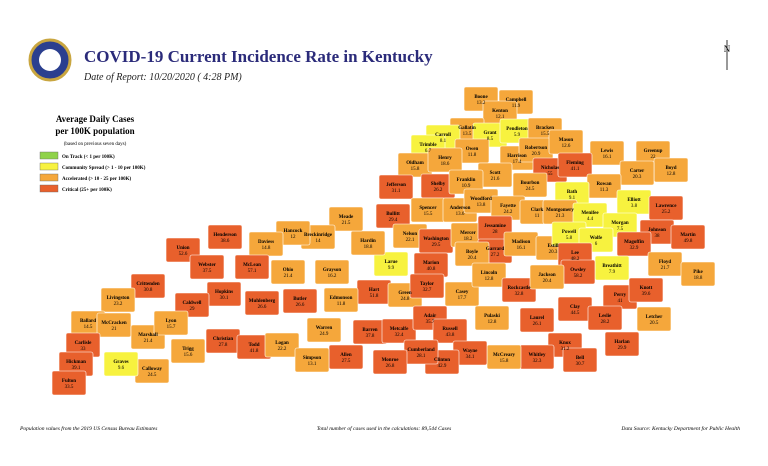 The height and width of the screenshot is (466, 768). I want to click on county-name: Graves, so click(120, 362).